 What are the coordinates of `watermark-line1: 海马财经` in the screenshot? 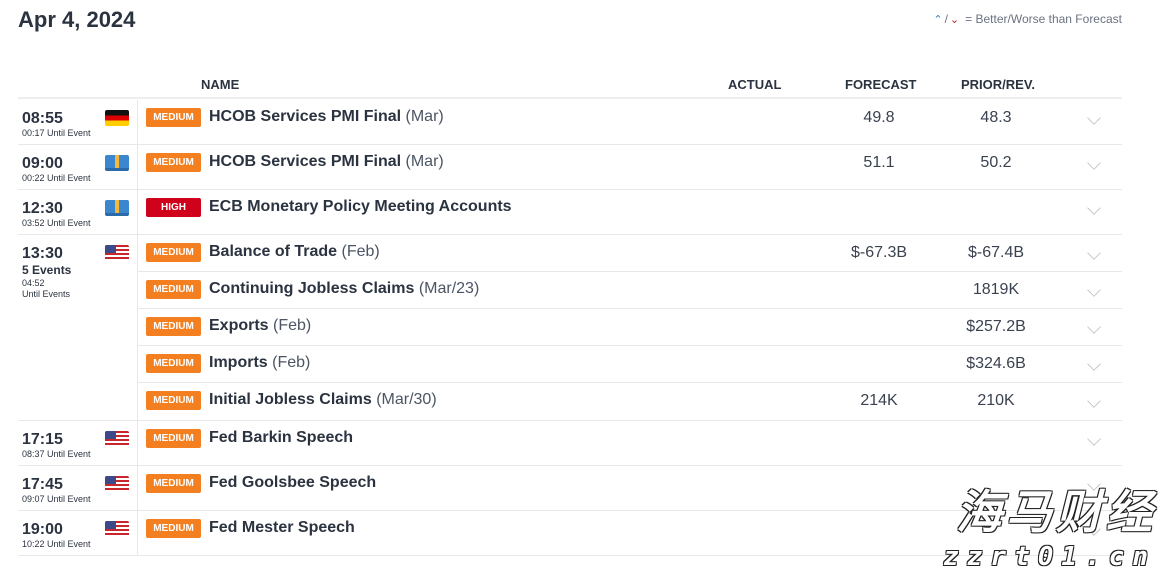 It's located at (1056, 512).